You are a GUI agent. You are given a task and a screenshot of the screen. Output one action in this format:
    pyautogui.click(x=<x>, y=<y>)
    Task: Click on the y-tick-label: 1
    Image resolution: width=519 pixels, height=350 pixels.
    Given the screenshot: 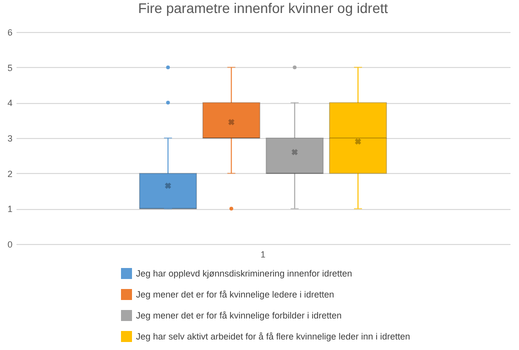 What is the action you would take?
    pyautogui.click(x=9, y=209)
    